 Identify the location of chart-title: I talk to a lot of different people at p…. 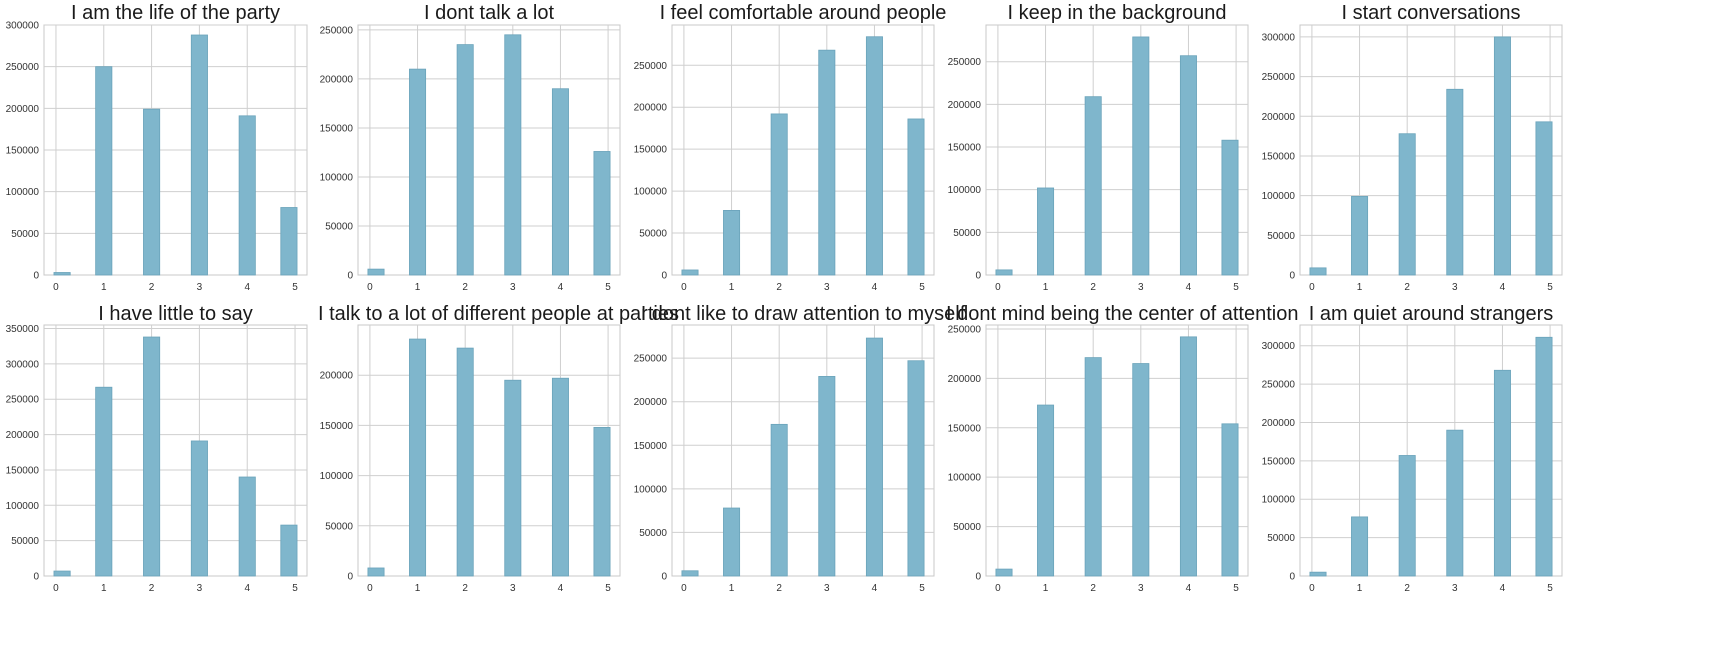
(498, 314).